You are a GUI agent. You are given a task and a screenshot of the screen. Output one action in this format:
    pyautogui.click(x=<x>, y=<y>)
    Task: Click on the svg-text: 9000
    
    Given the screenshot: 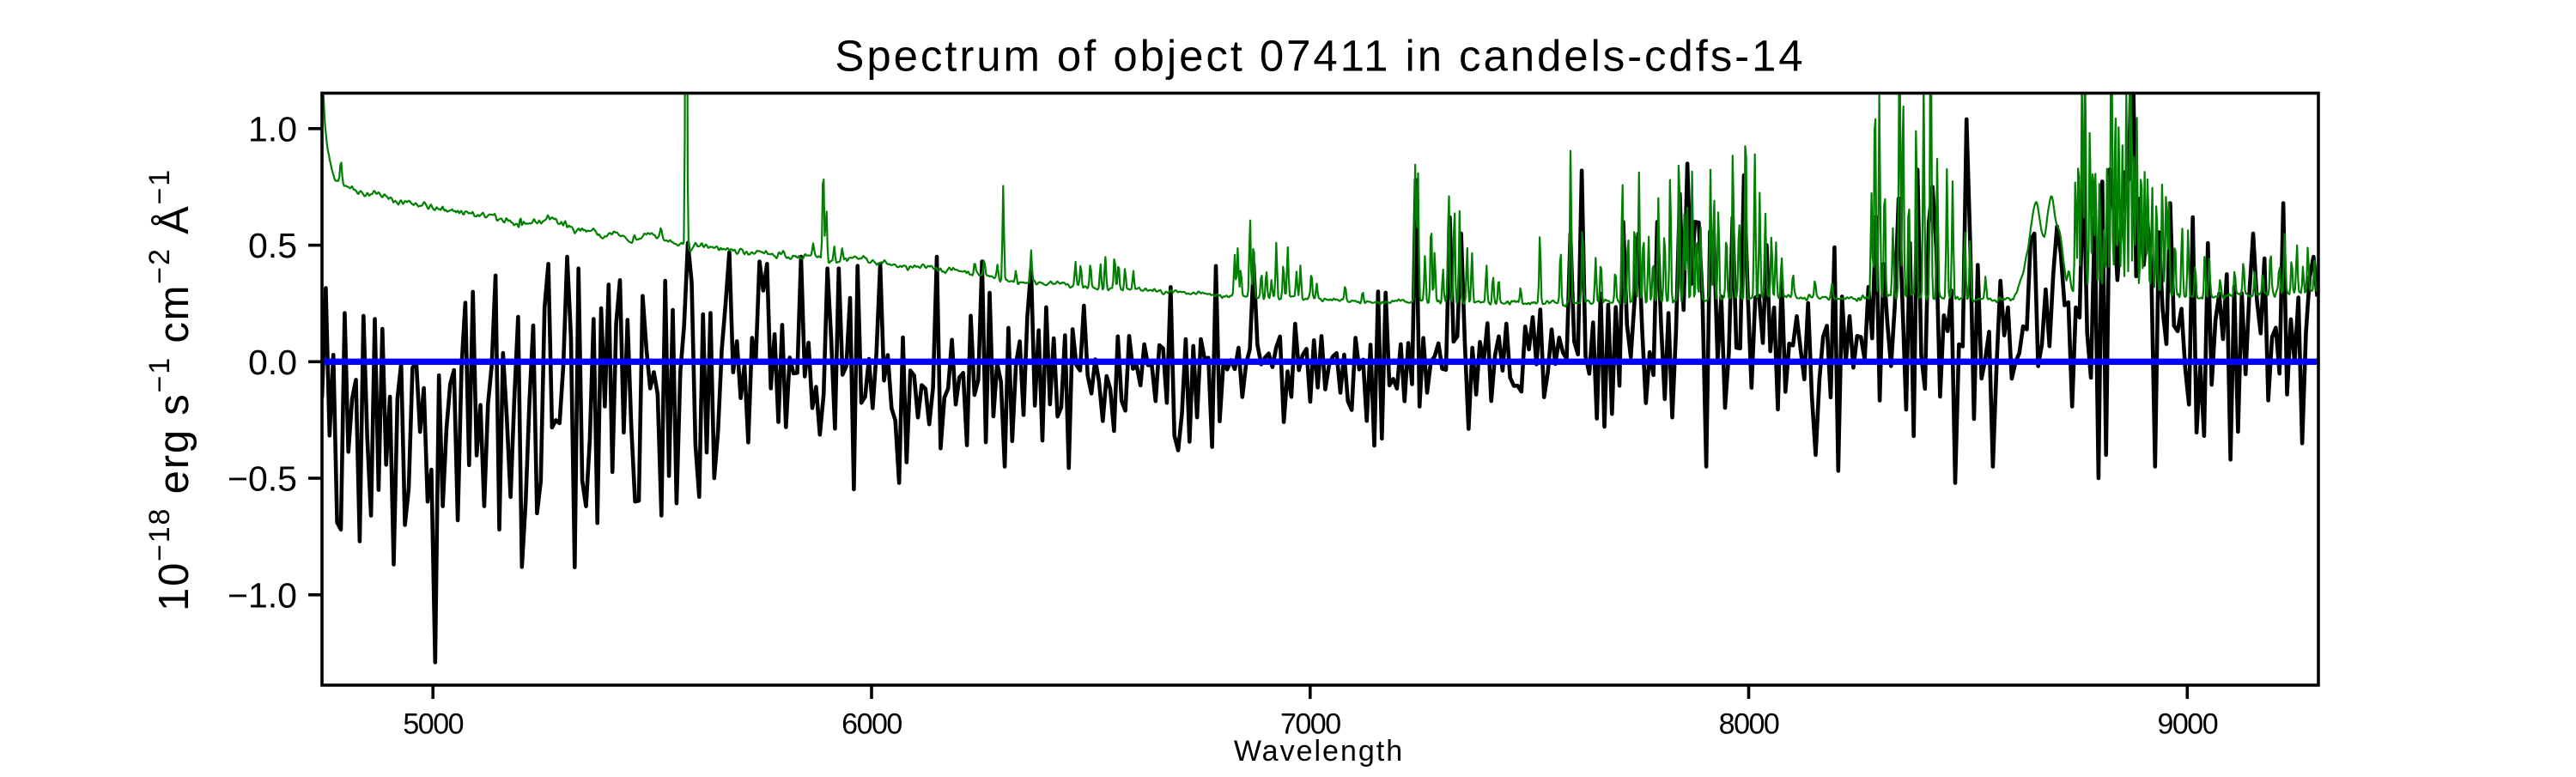 What is the action you would take?
    pyautogui.click(x=2187, y=724)
    